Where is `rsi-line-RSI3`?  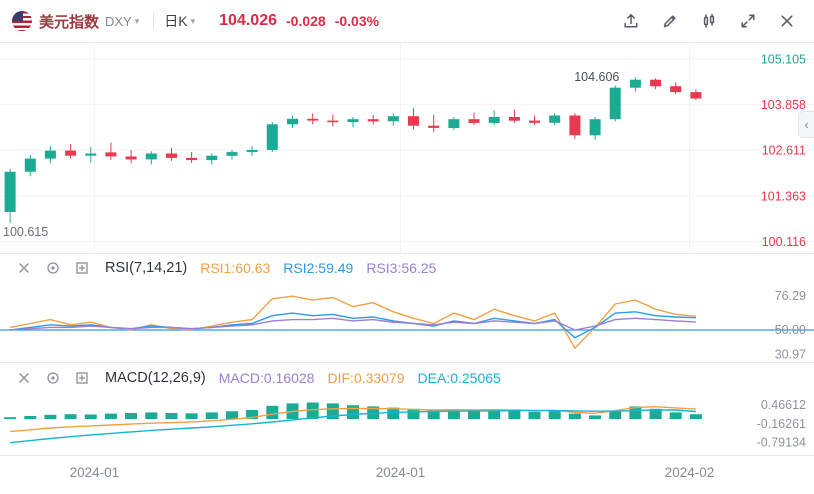 rsi-line-RSI3 is located at coordinates (353, 324).